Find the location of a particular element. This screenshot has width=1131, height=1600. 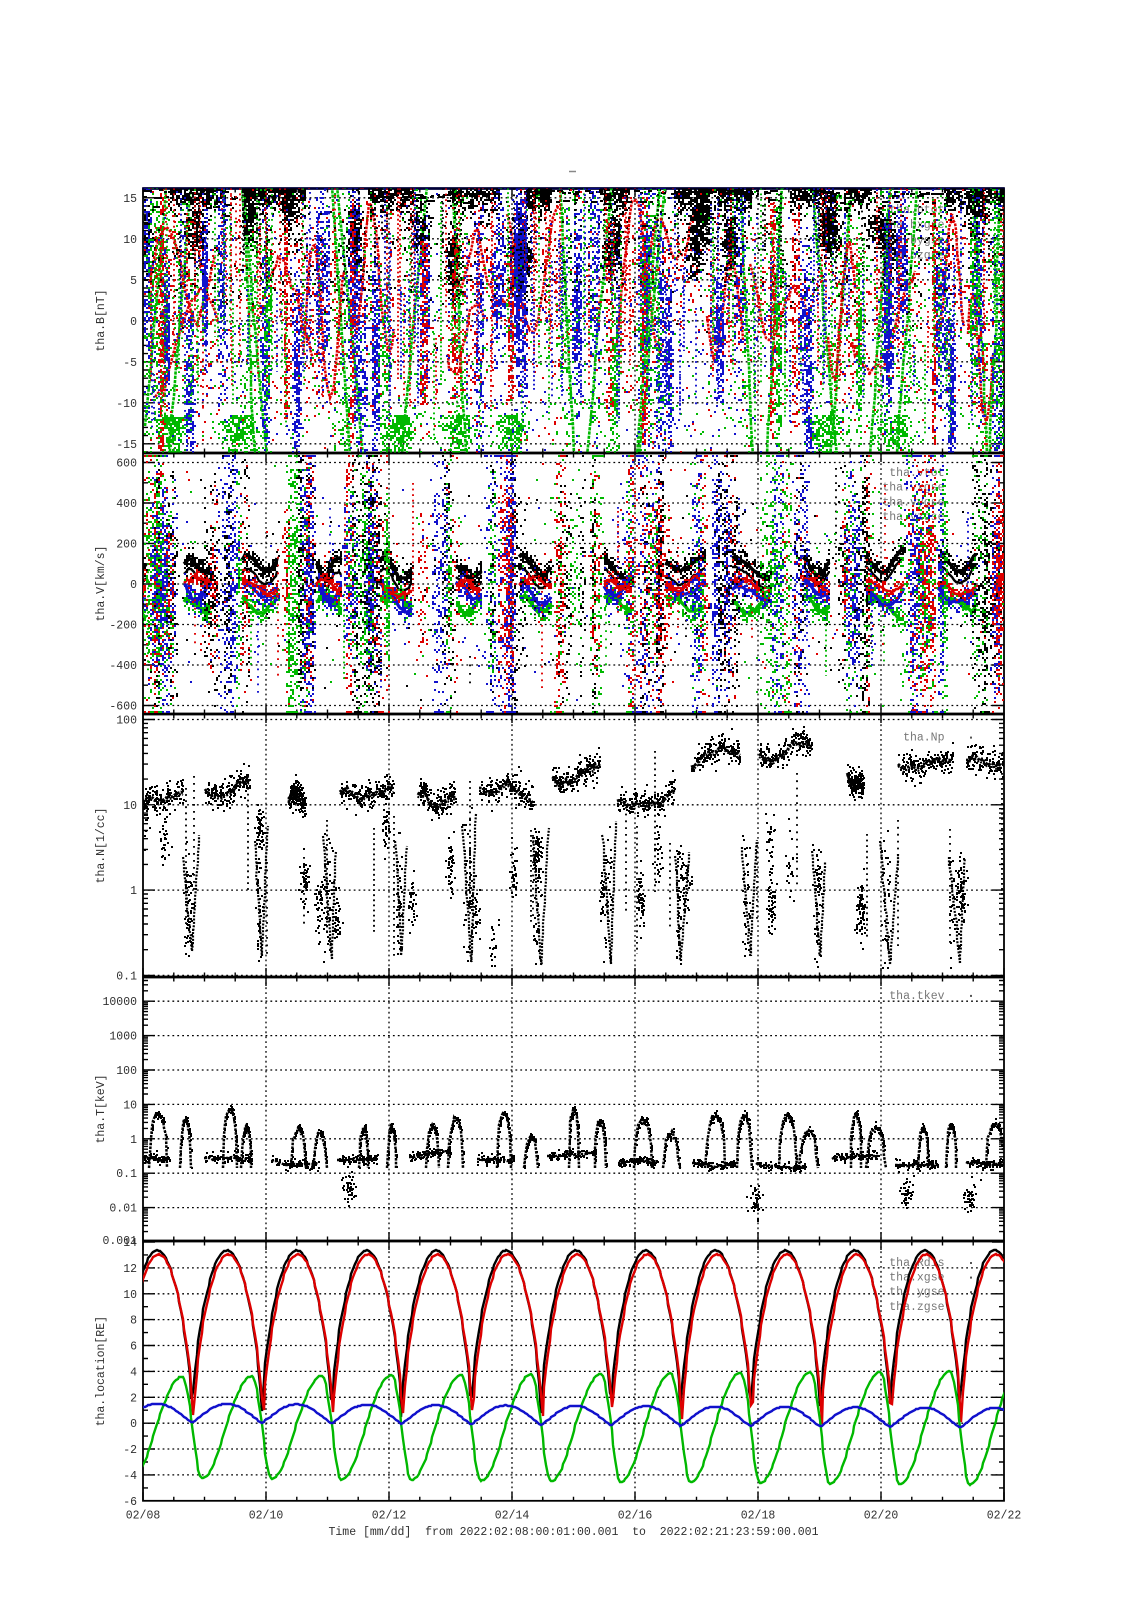

svg-text: tha.T[keV] is located at coordinates (101, 1108).